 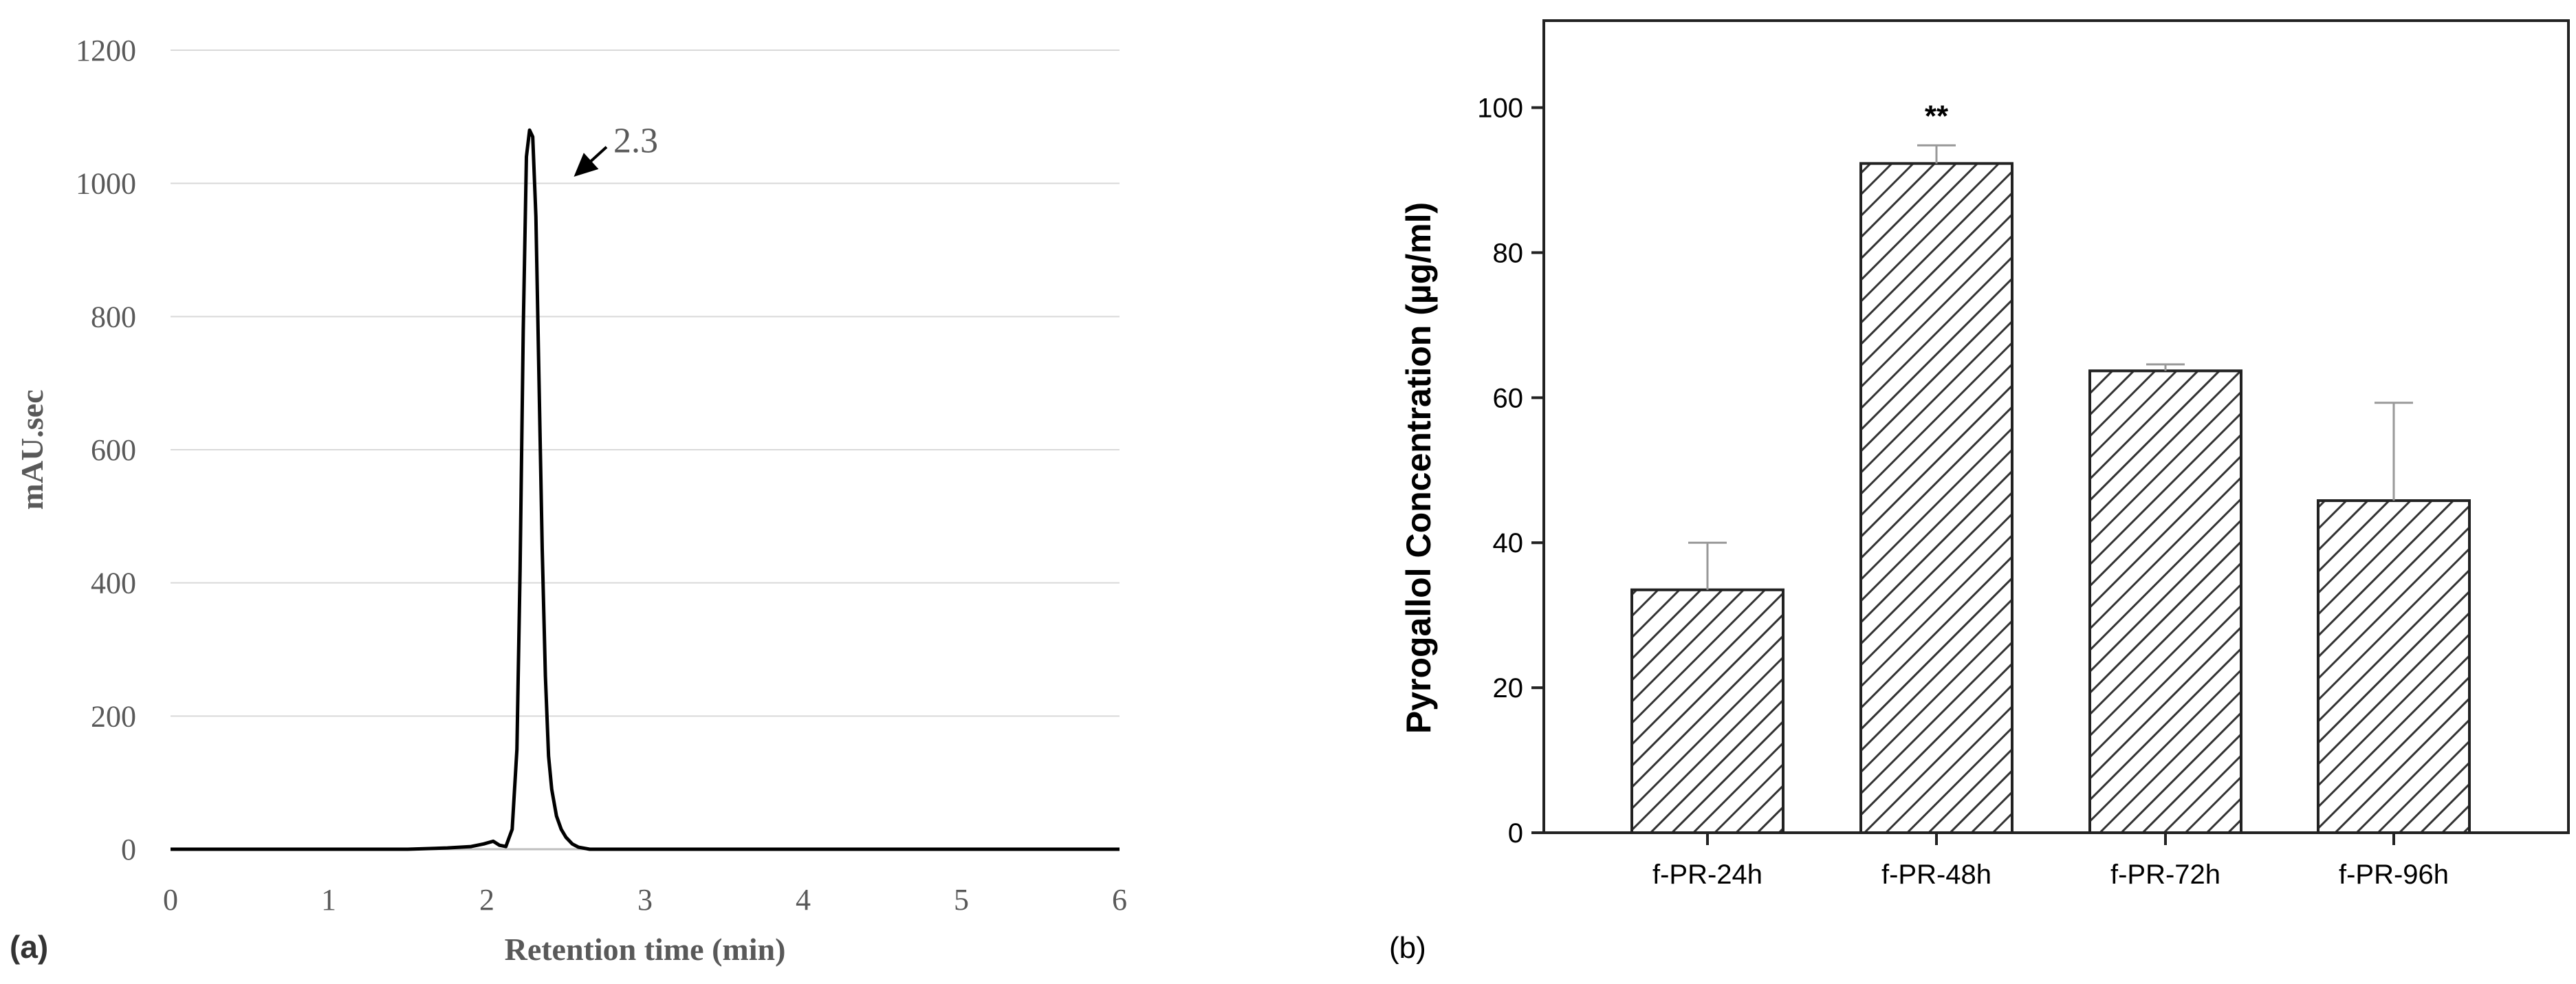 What do you see at coordinates (635, 141) in the screenshot?
I see `peak-annotation-label: 2.3` at bounding box center [635, 141].